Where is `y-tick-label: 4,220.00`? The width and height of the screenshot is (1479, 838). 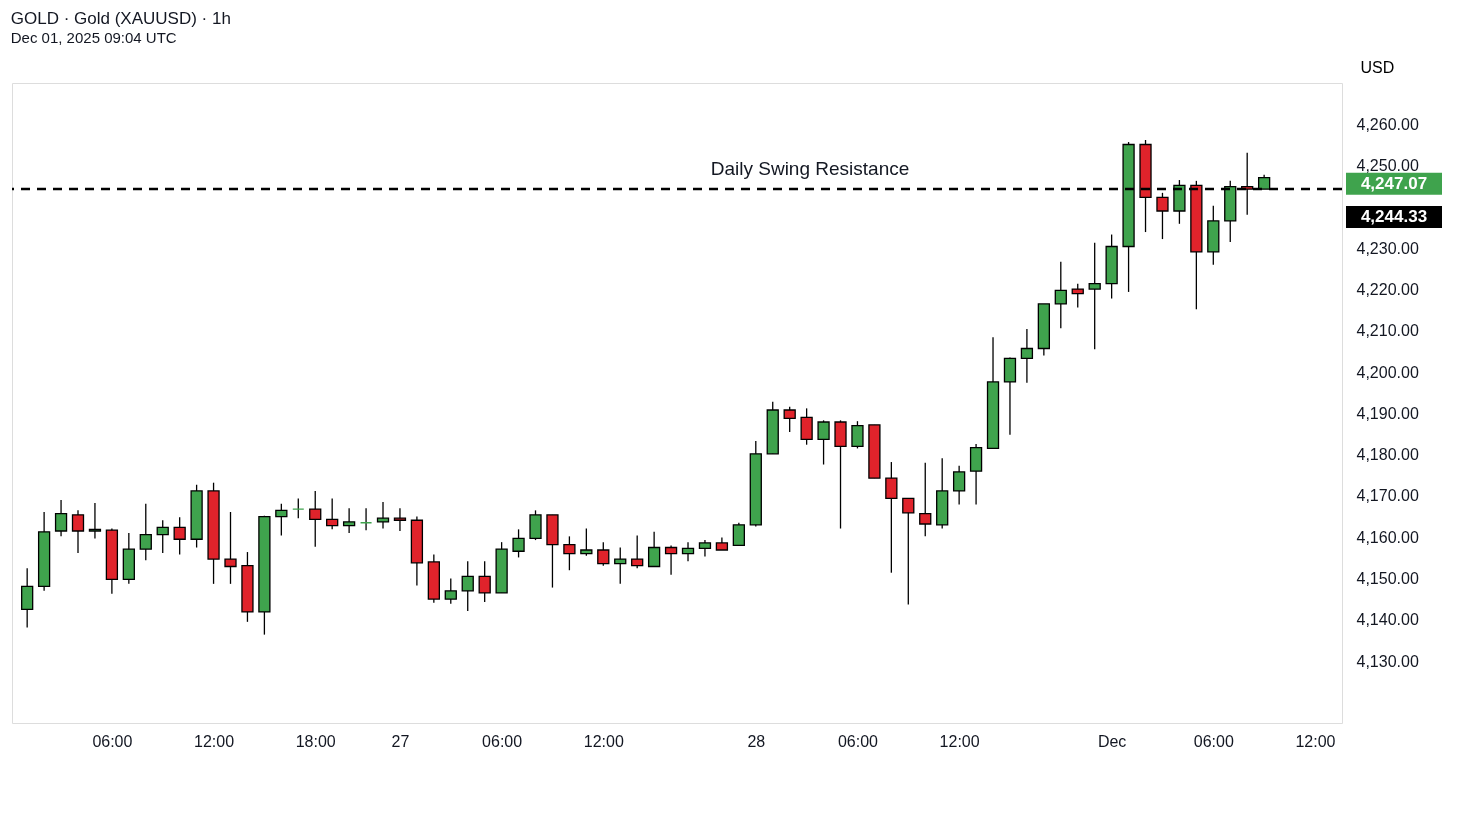
y-tick-label: 4,220.00 is located at coordinates (1387, 289).